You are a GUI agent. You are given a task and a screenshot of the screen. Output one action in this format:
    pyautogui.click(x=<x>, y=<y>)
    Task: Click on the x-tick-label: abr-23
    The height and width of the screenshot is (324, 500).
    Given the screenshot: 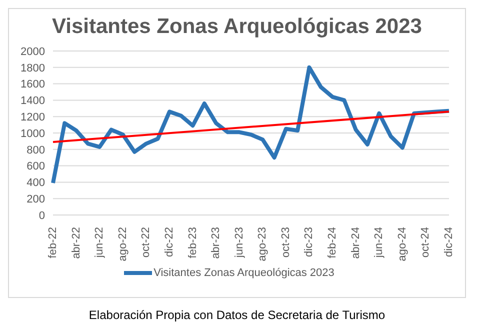 What is the action you would take?
    pyautogui.click(x=216, y=243)
    